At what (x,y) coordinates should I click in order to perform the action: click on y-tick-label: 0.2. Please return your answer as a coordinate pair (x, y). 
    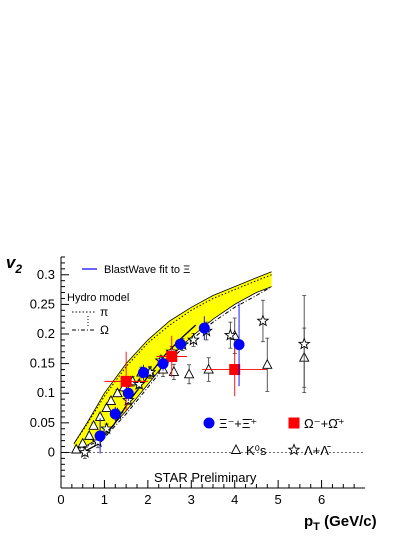
    Looking at the image, I should click on (46, 333).